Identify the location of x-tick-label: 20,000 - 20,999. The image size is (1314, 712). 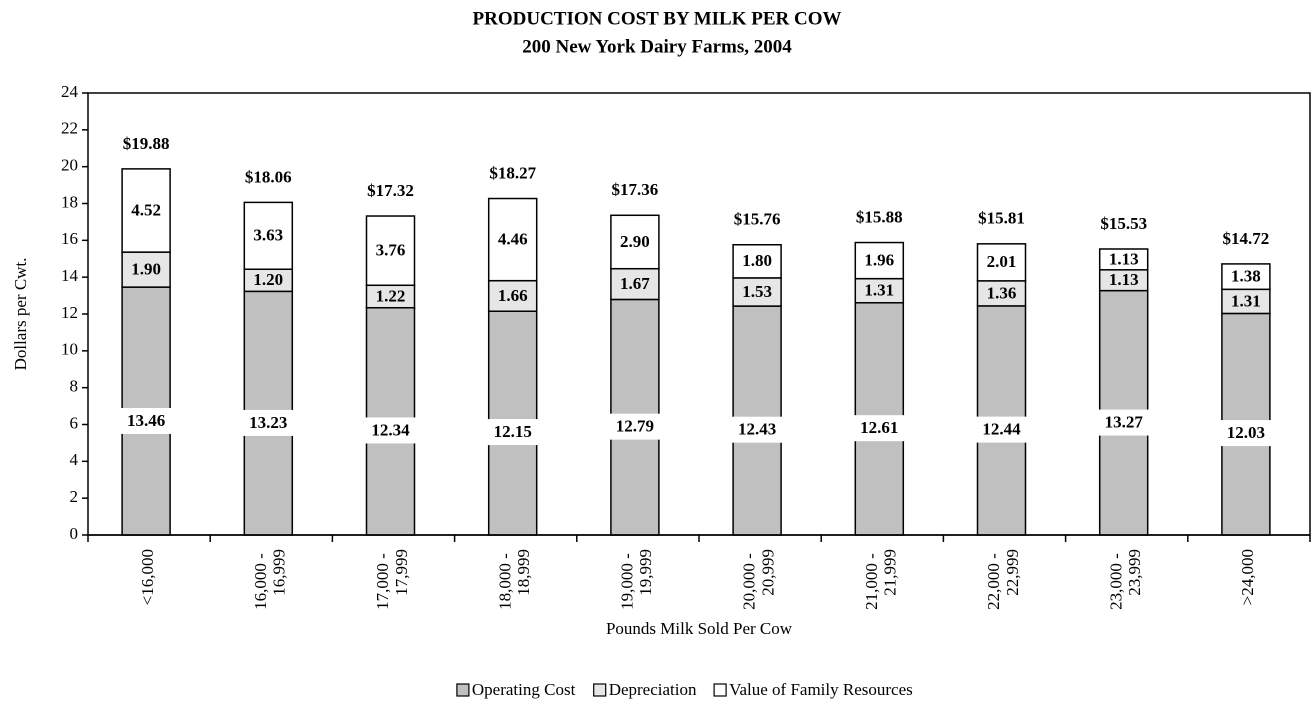
(759, 579).